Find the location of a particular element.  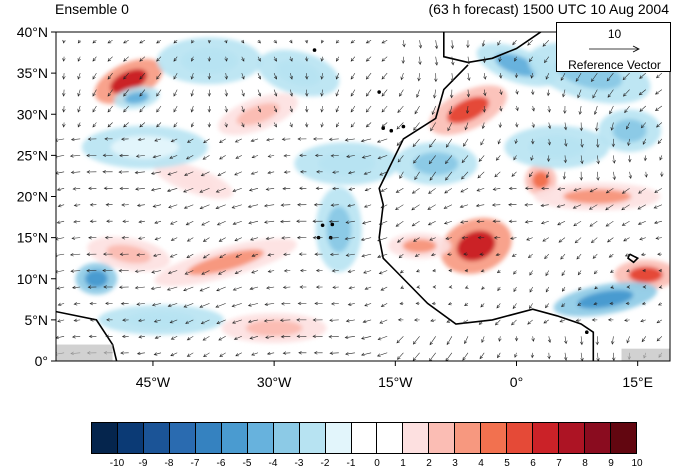

lat-tick-label: 10°N is located at coordinates (32, 279).